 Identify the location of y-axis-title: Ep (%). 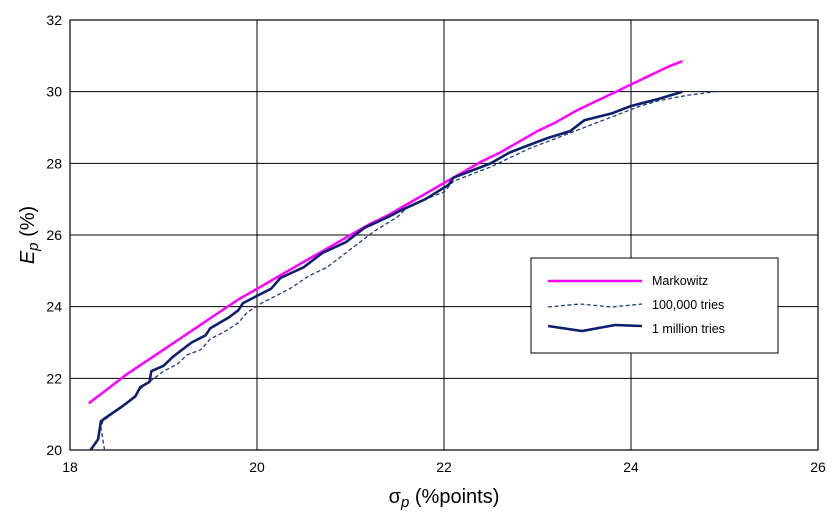
(29, 235).